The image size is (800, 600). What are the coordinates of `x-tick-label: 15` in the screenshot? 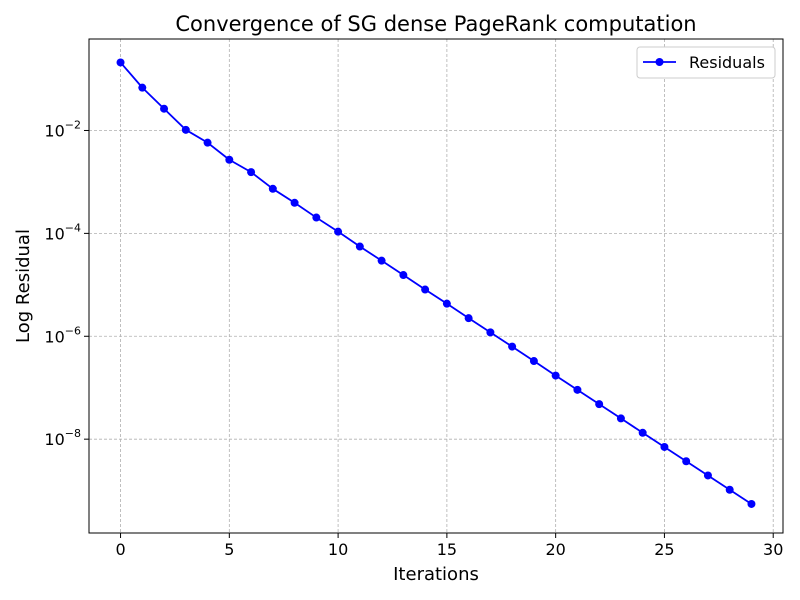 It's located at (447, 549).